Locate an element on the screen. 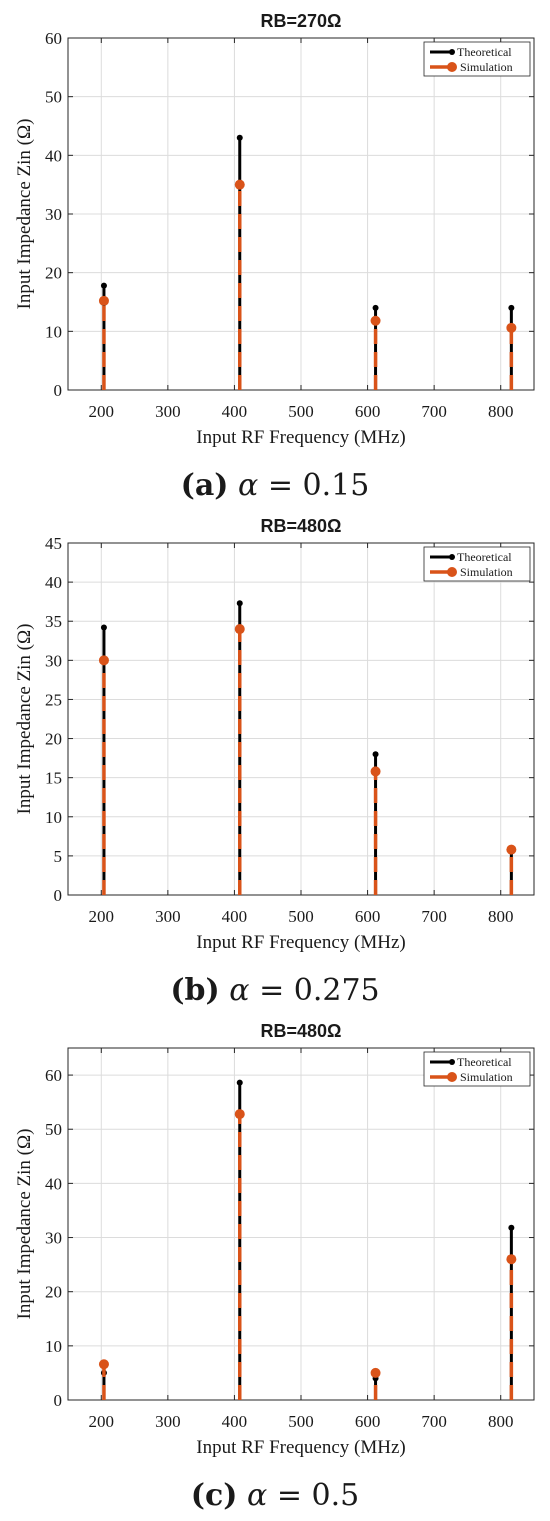 The width and height of the screenshot is (550, 1521). y-tick-label: 5 is located at coordinates (58, 856).